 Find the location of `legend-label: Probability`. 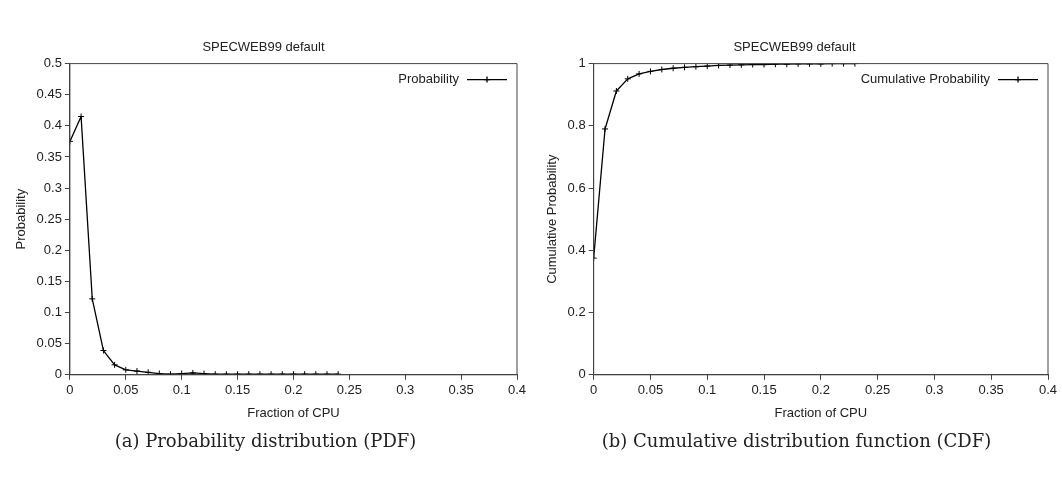

legend-label: Probability is located at coordinates (429, 79).